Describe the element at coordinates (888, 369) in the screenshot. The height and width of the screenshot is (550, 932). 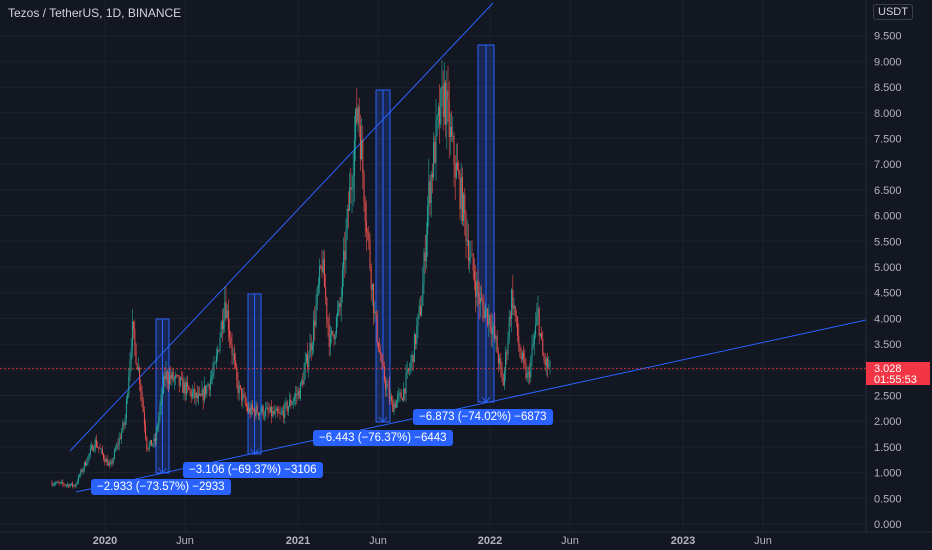
I see `last-price-value: 3.028` at that location.